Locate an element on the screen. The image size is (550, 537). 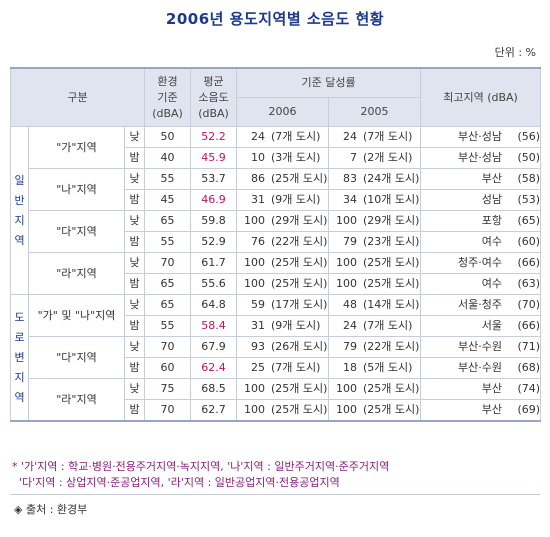
table-row: 밤 55 58.4 31 (9개 도시) 24 (7개 도시) 서울 (66) is located at coordinates (276, 326).